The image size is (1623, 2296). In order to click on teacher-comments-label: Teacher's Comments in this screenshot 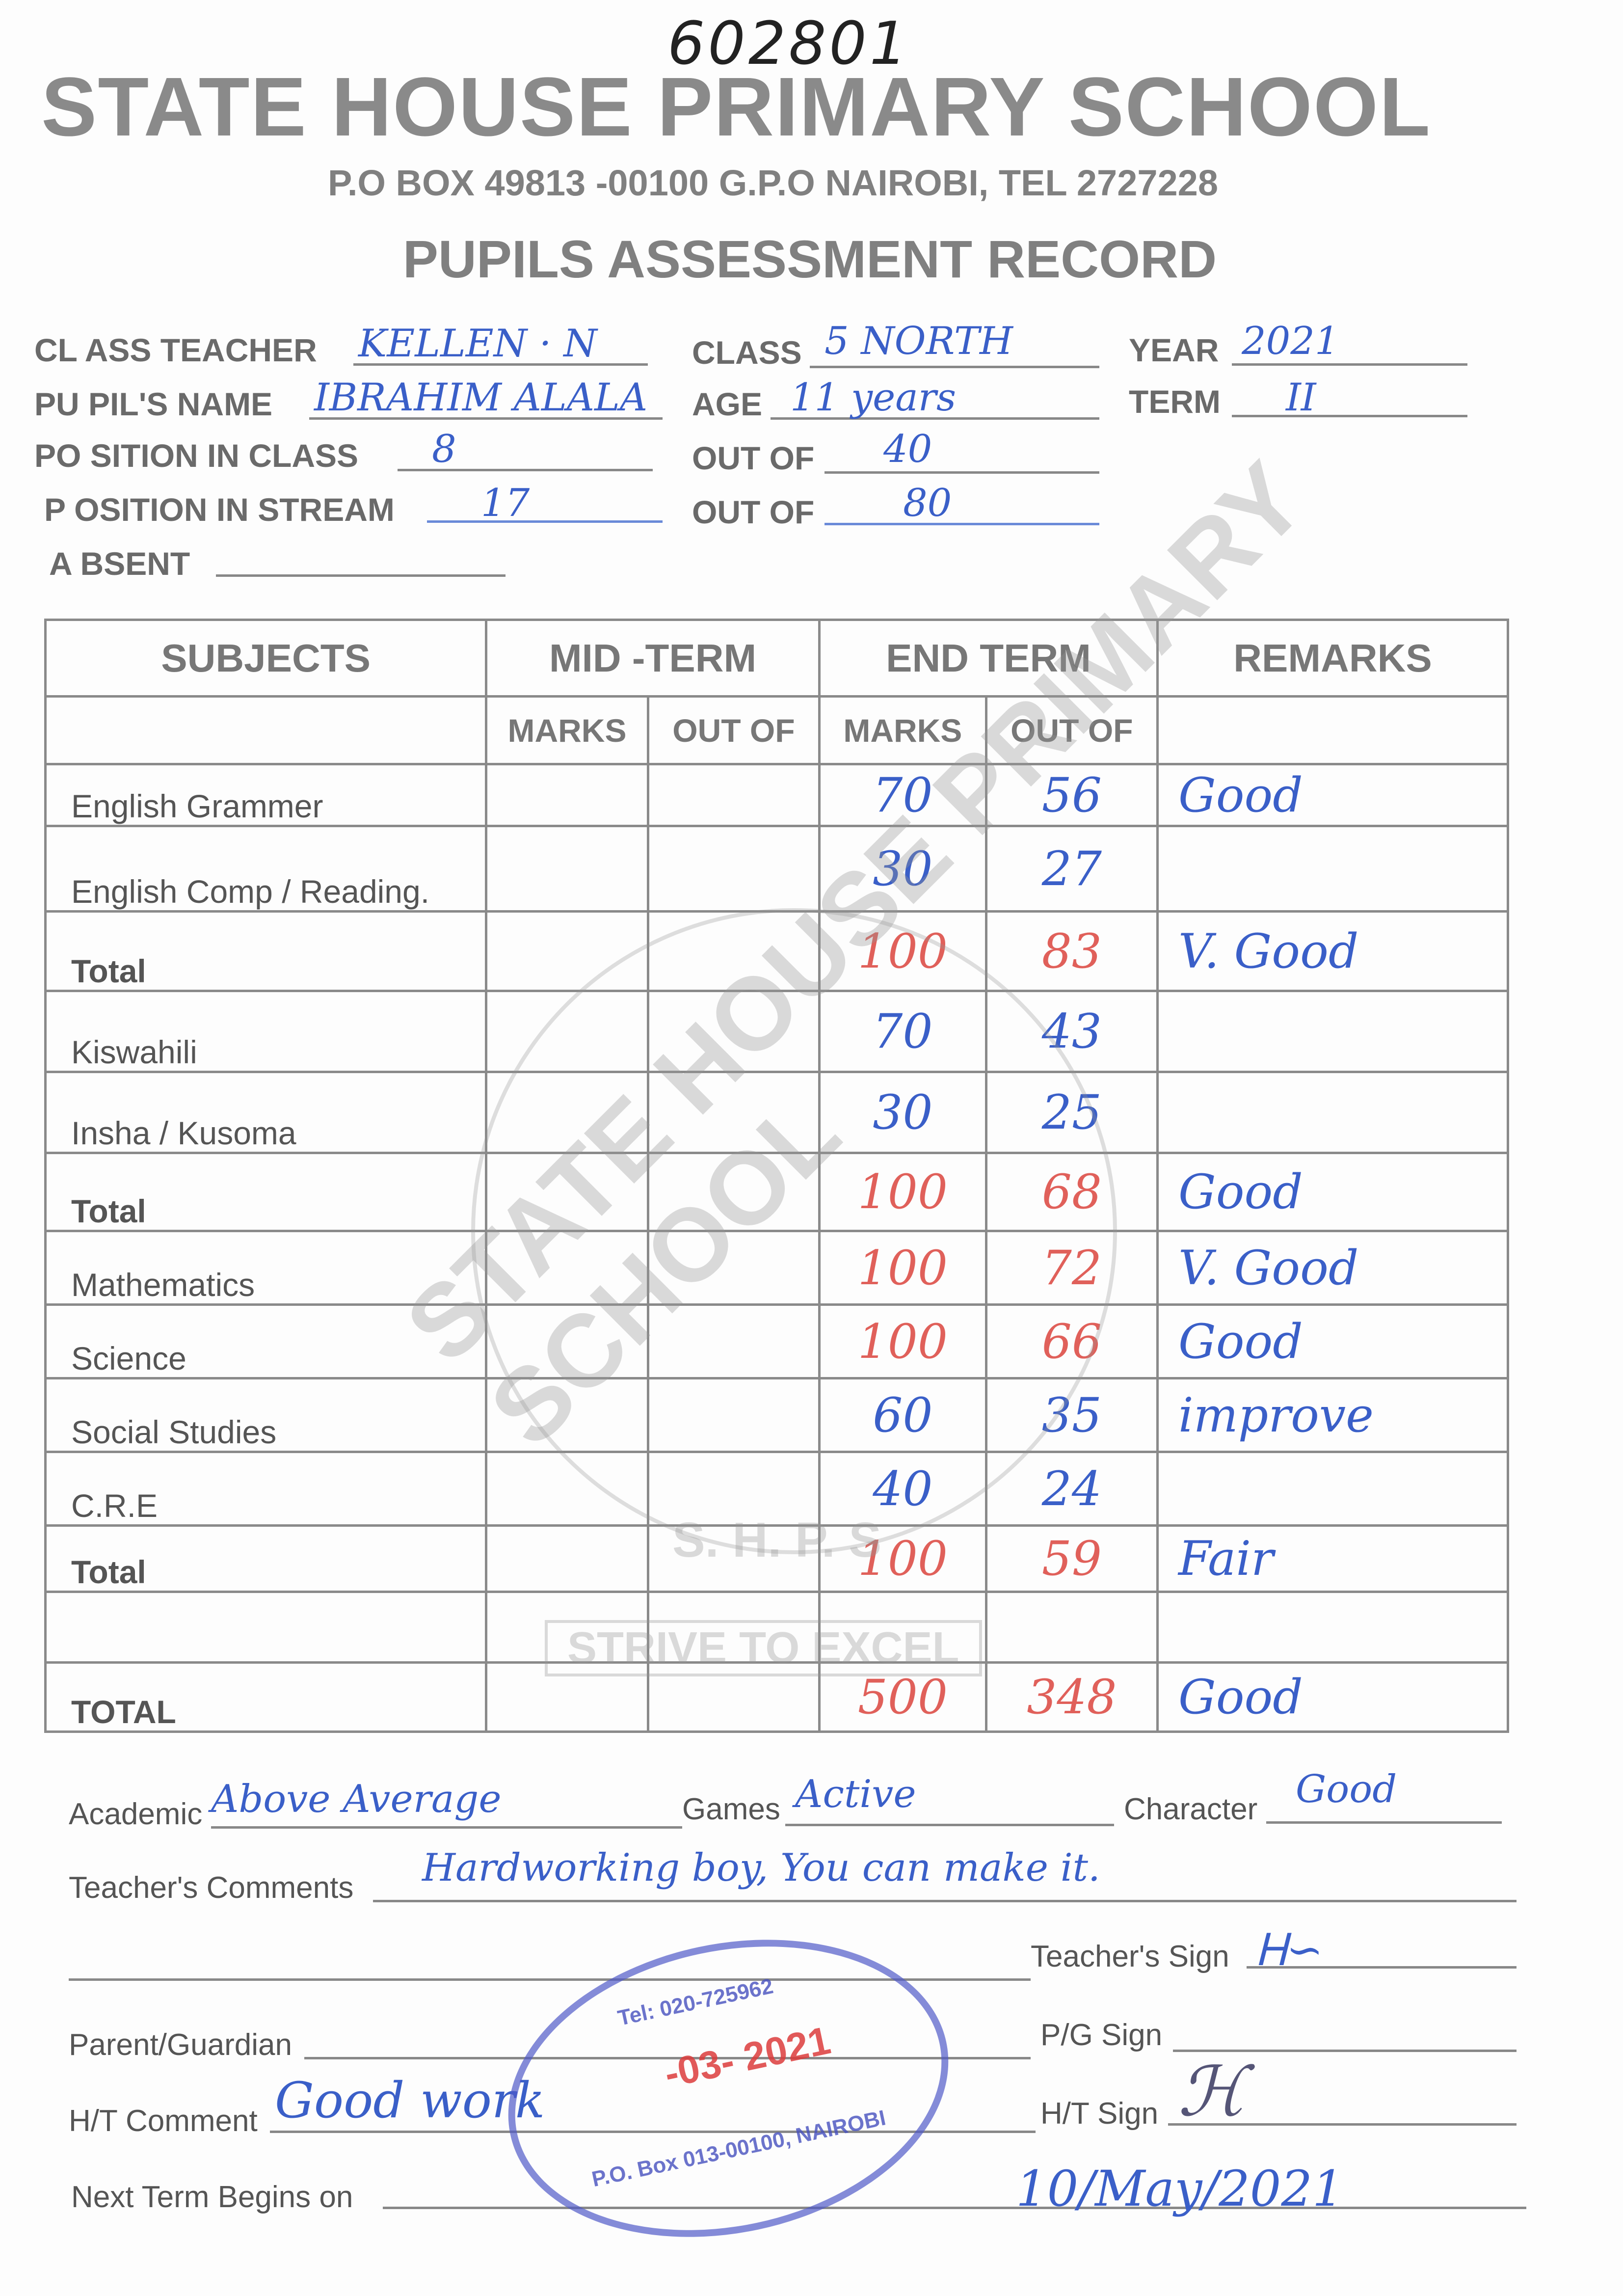, I will do `click(211, 1888)`.